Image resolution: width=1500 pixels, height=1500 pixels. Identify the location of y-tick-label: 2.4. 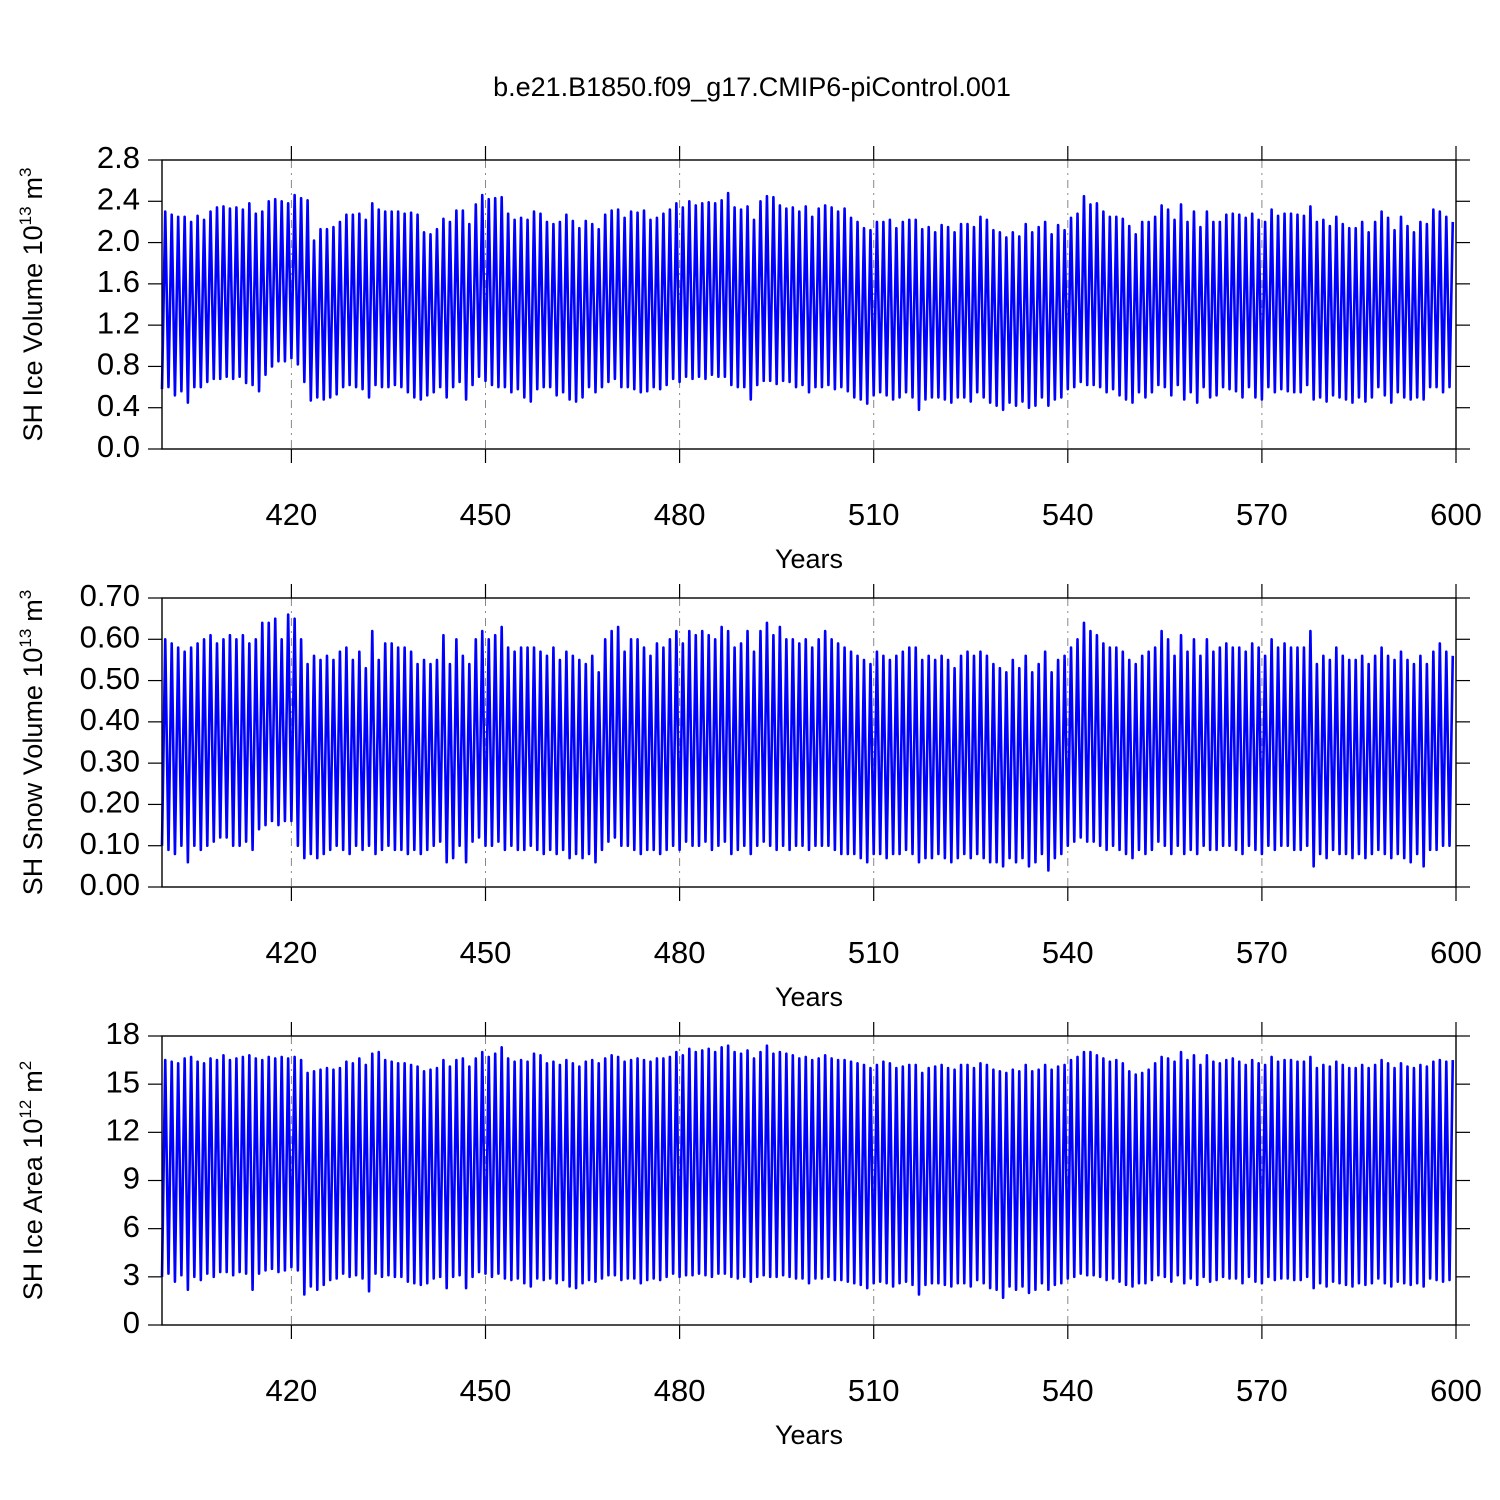
(118, 198).